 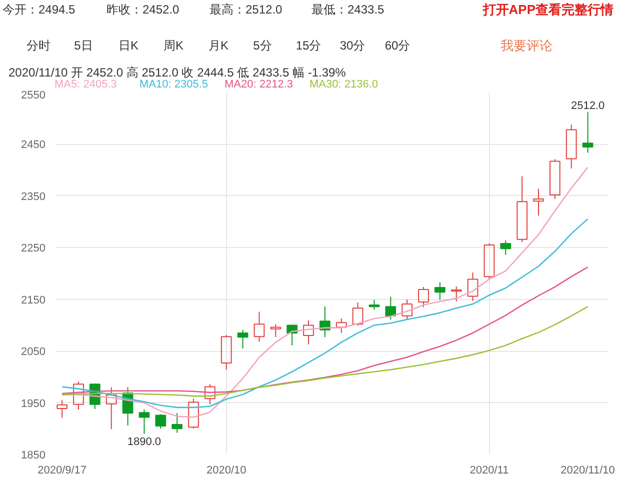 What do you see at coordinates (174, 45) in the screenshot?
I see `text: 周K` at bounding box center [174, 45].